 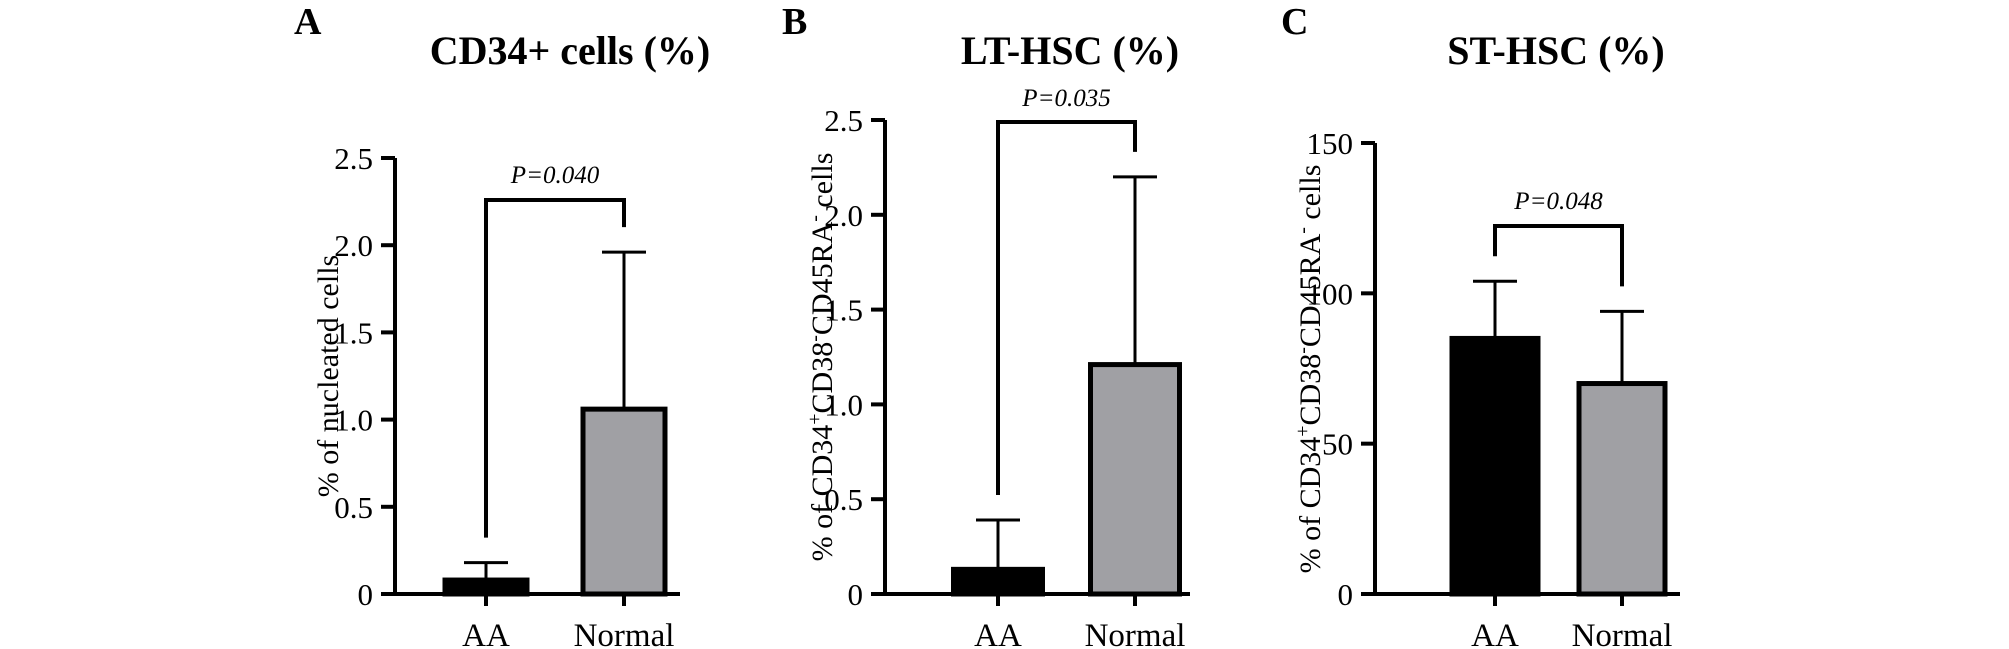 What do you see at coordinates (1337, 444) in the screenshot?
I see `y-tick-label: 50` at bounding box center [1337, 444].